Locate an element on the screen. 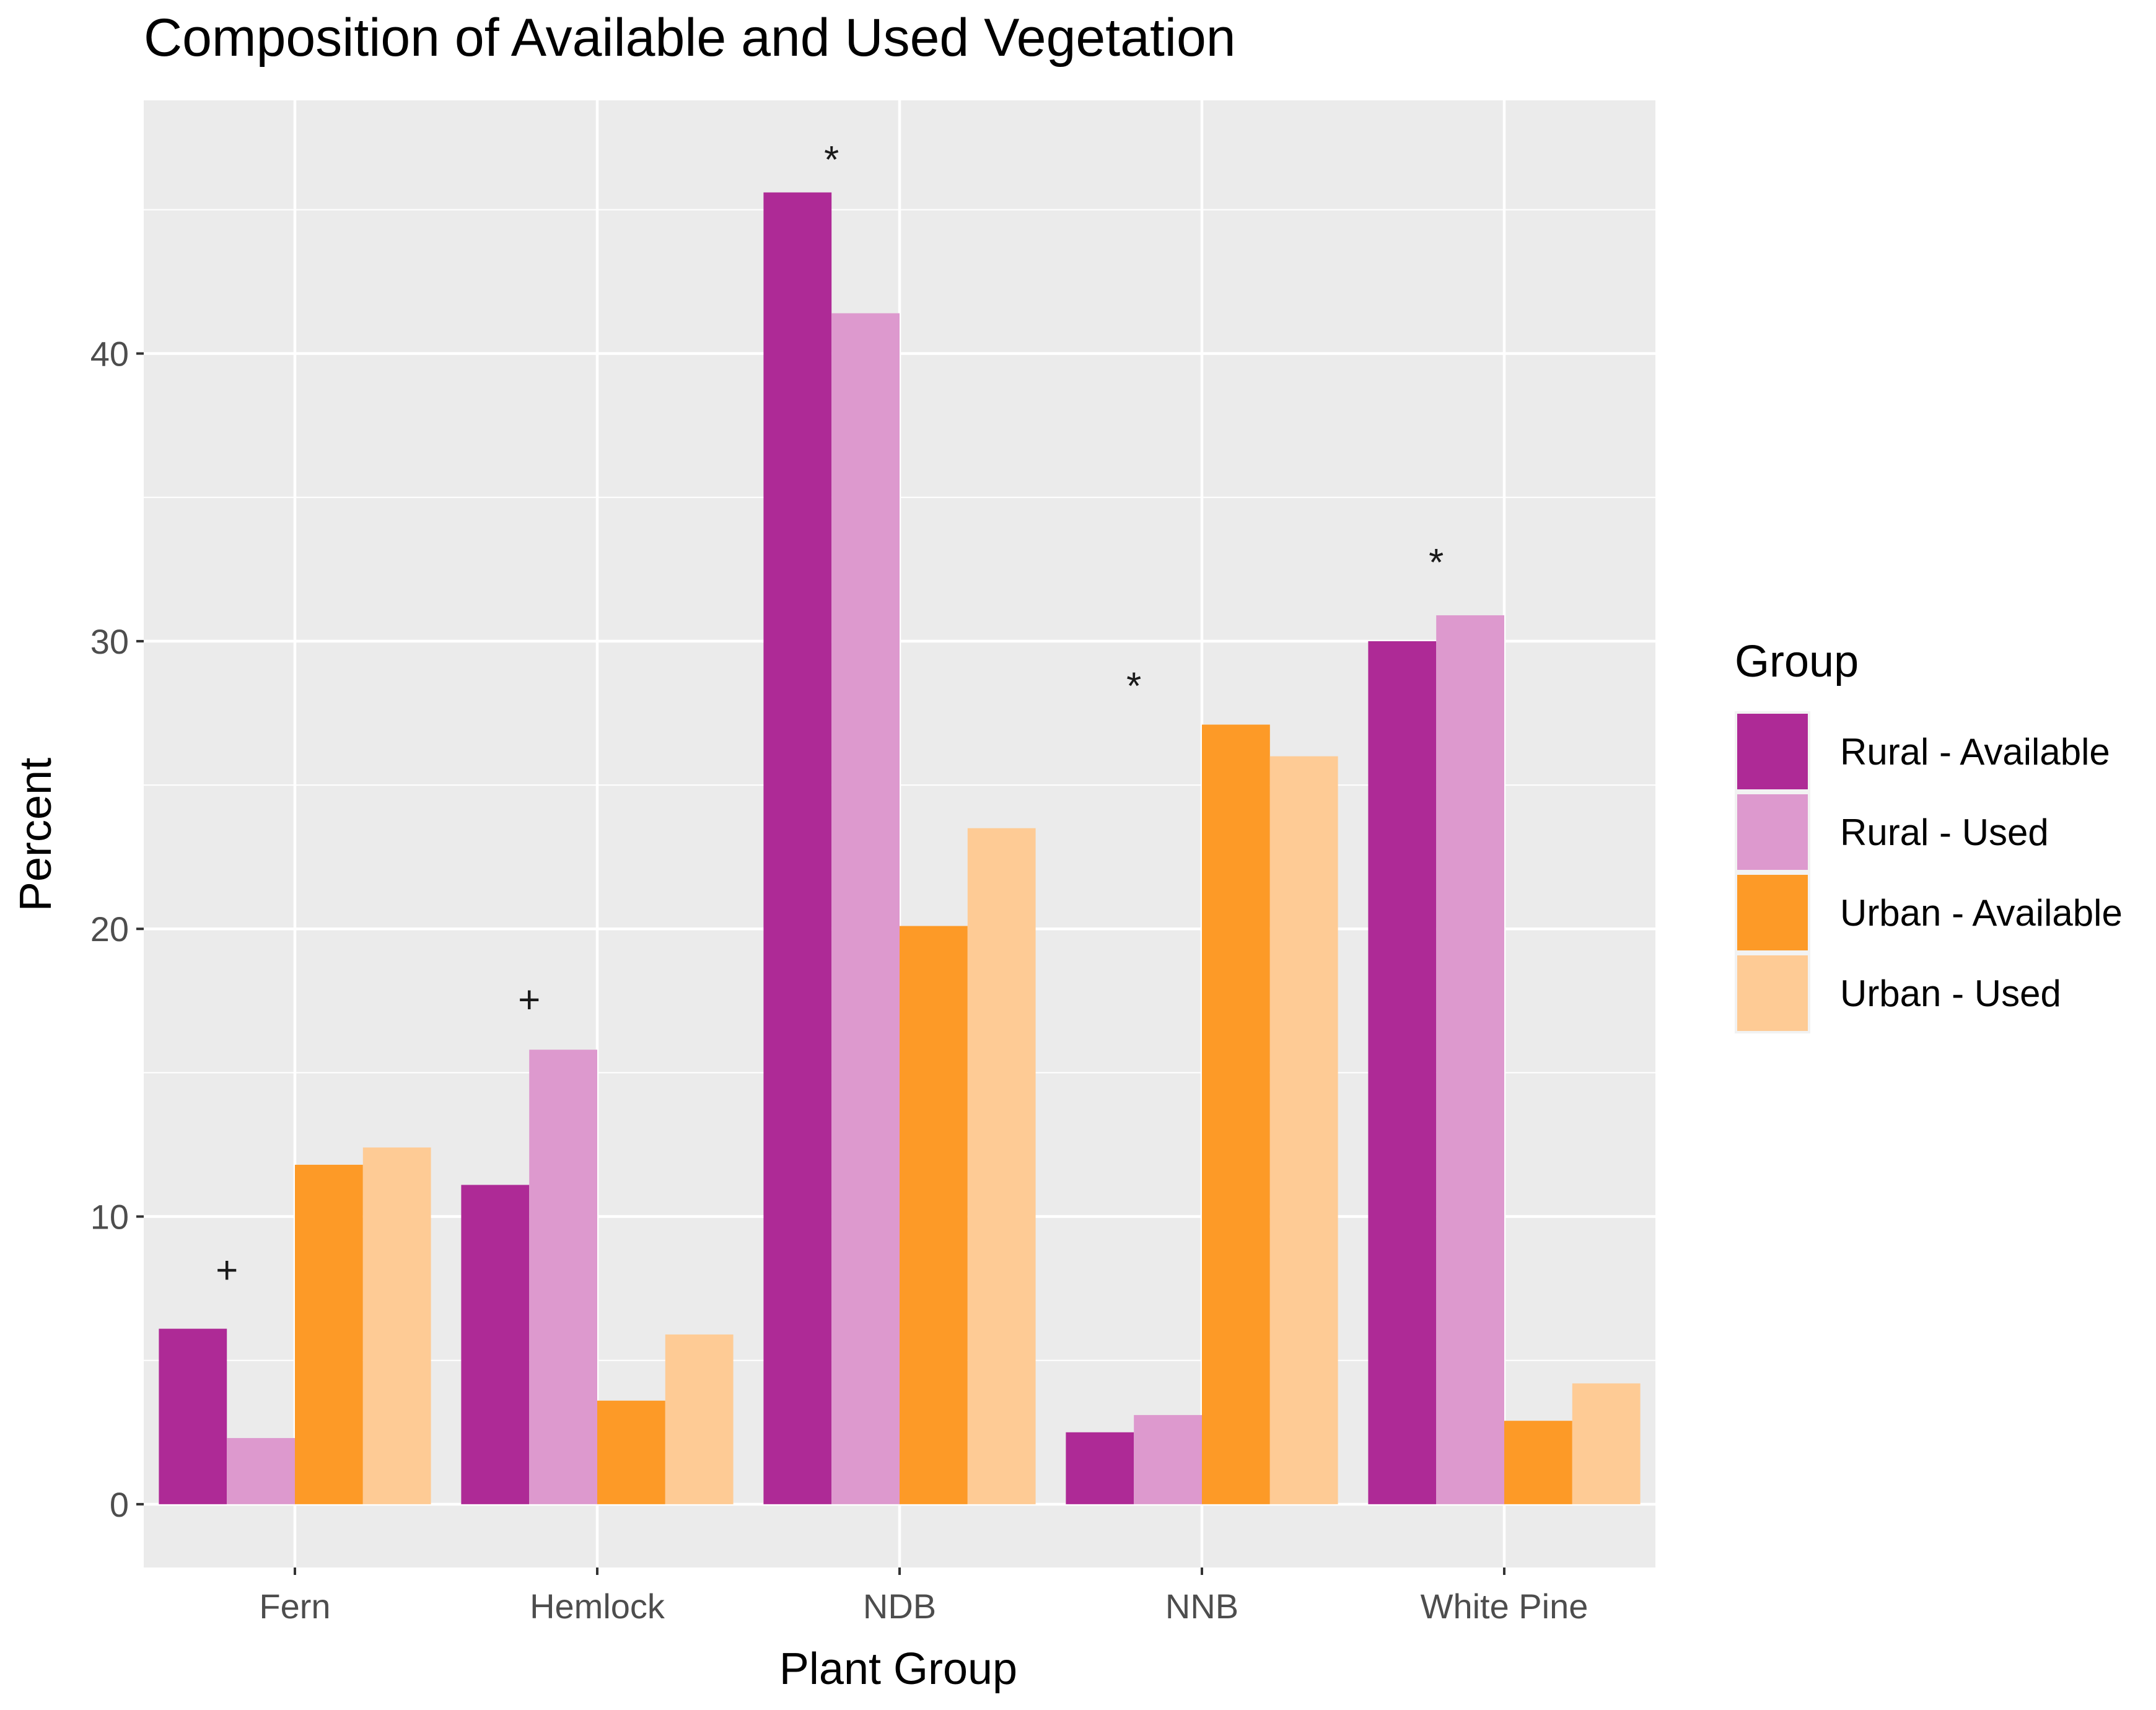 This screenshot has width=2156, height=1710. legend-label-urban-available: Urban - Available is located at coordinates (1981, 913).